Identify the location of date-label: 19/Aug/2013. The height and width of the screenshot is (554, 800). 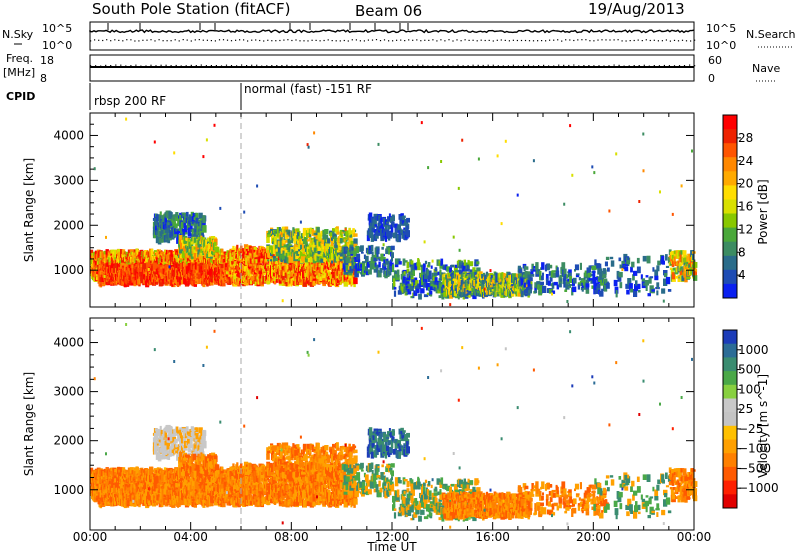
(636, 9).